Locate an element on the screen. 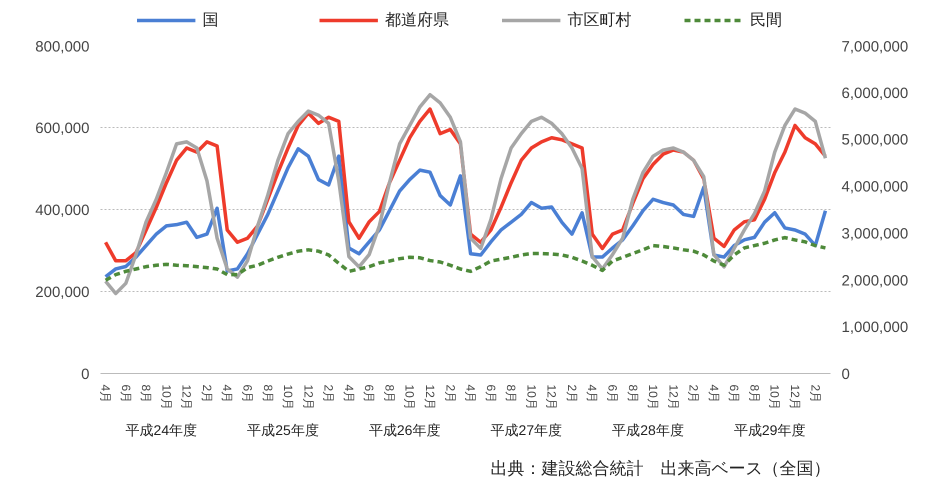 This screenshot has height=482, width=940. legend-label: 国 is located at coordinates (210, 20).